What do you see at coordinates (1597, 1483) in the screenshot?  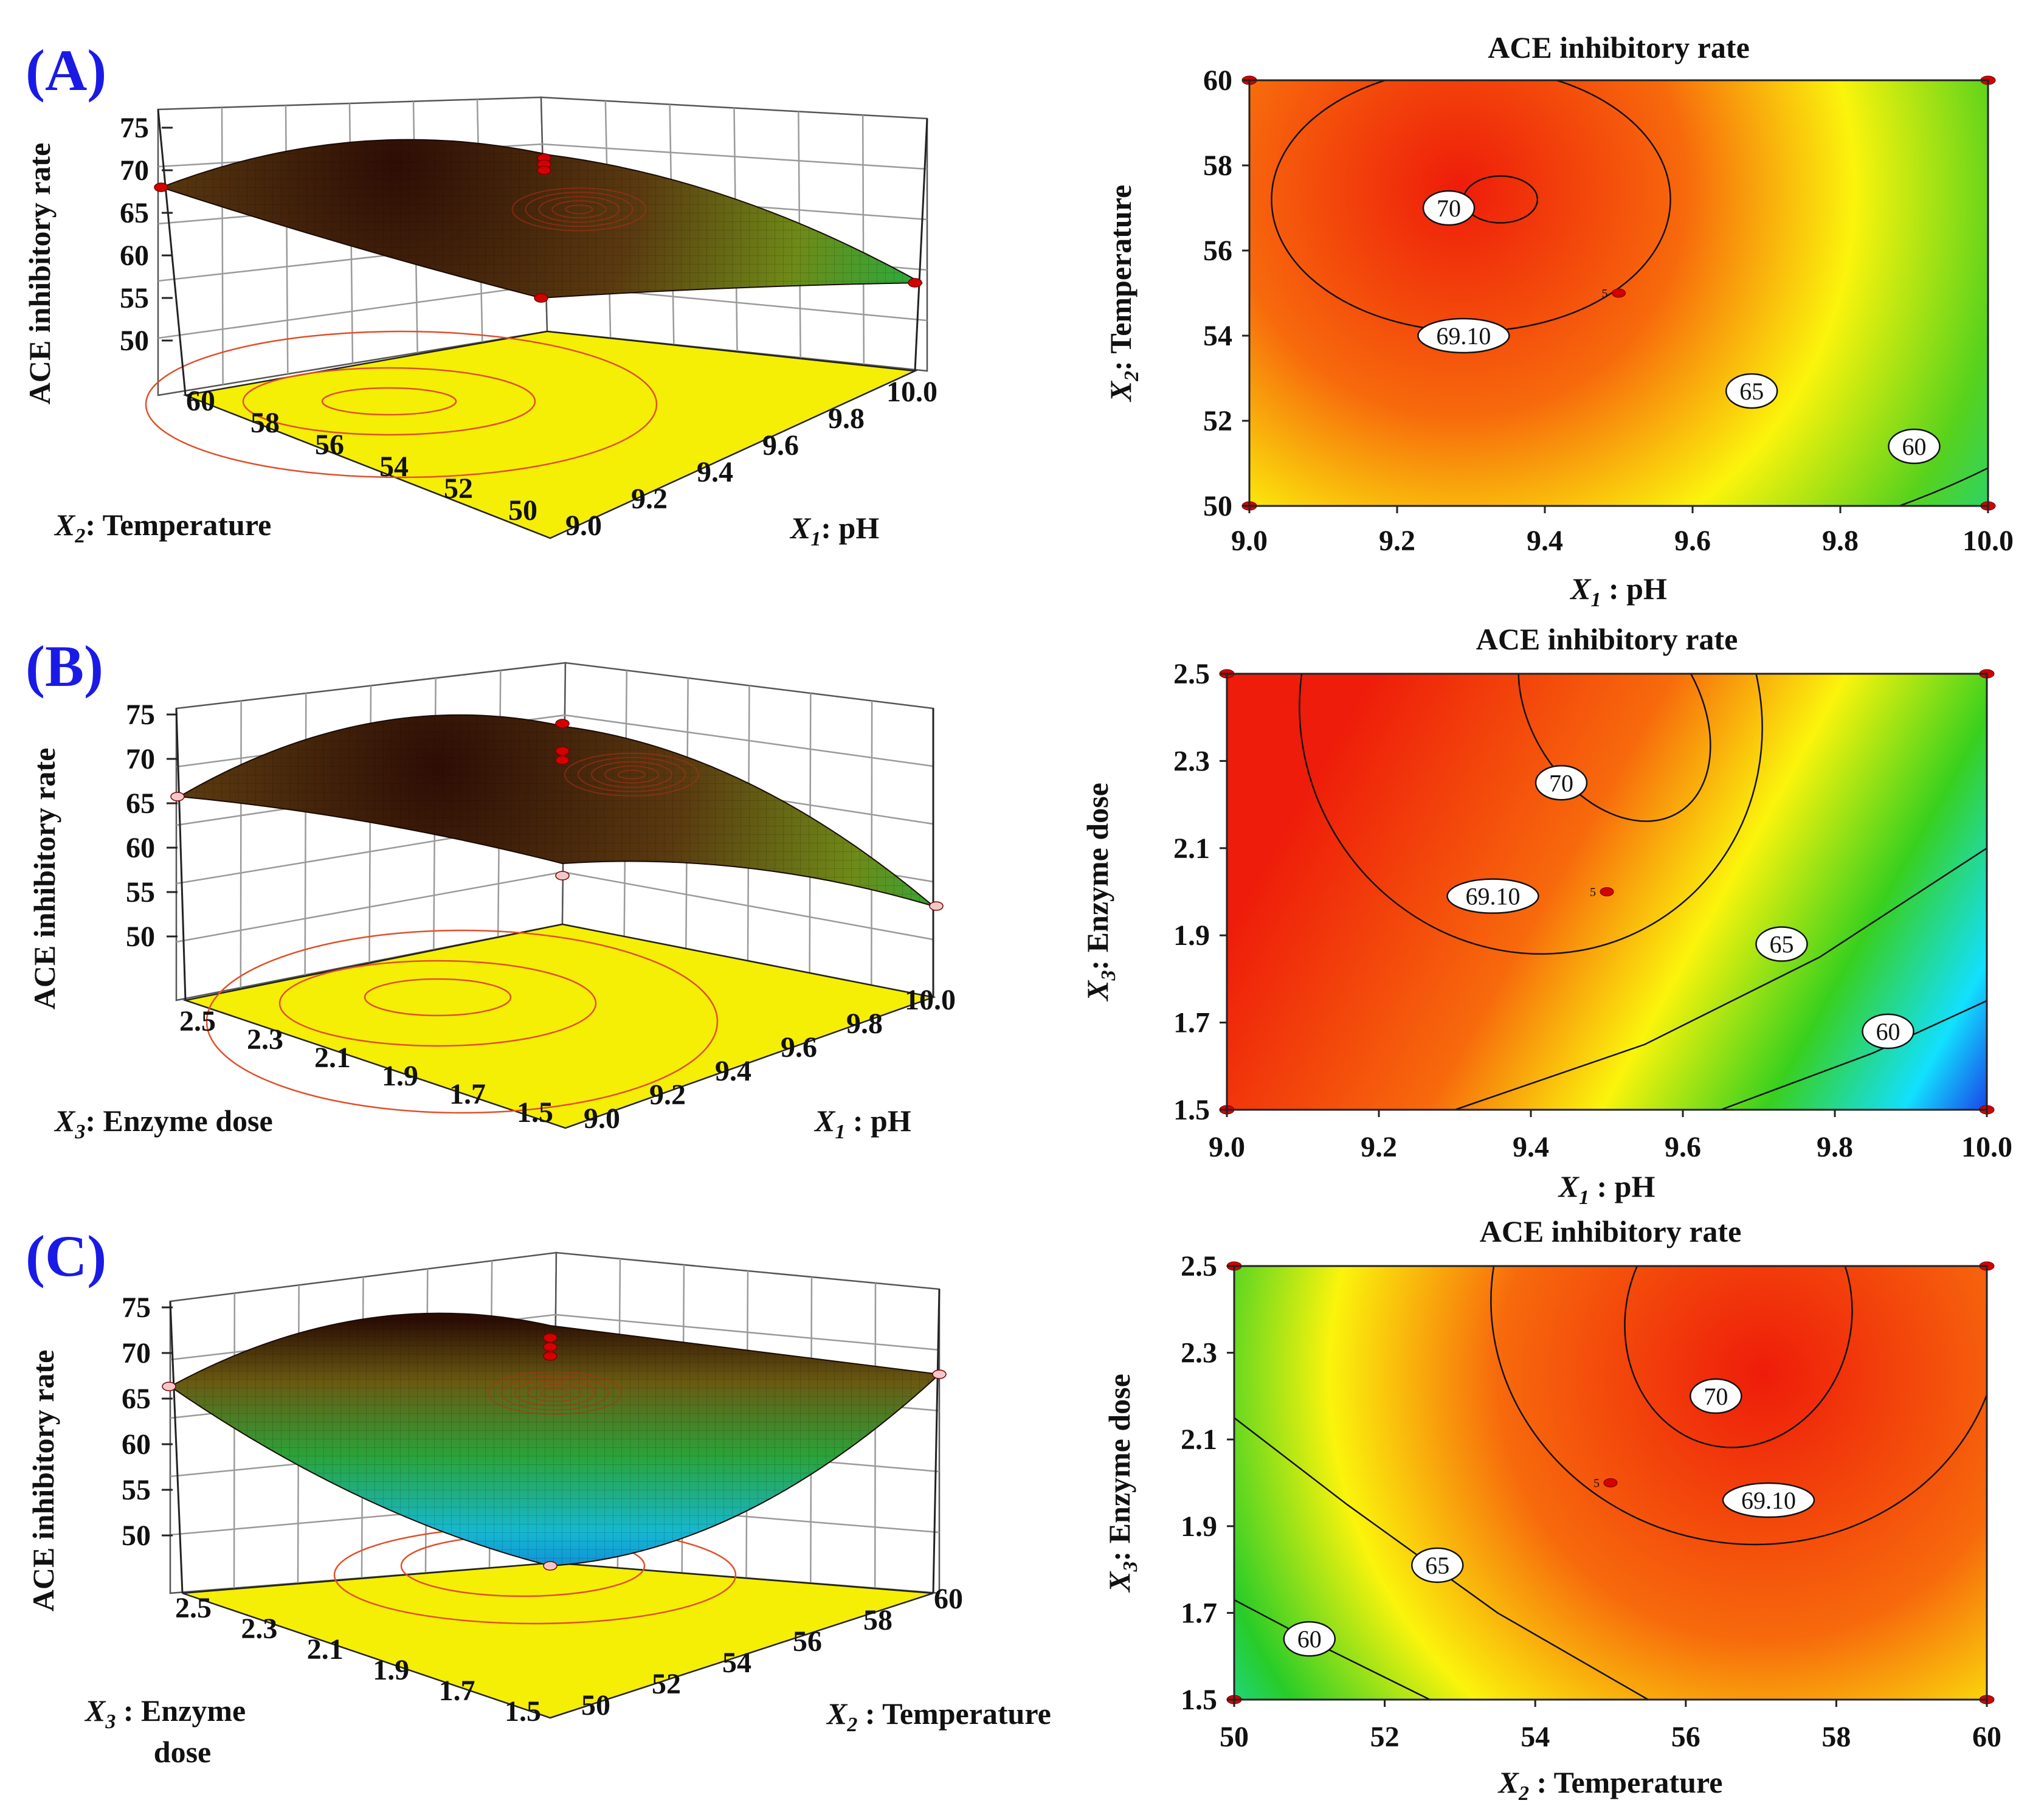 I see `design-point-count: 5` at bounding box center [1597, 1483].